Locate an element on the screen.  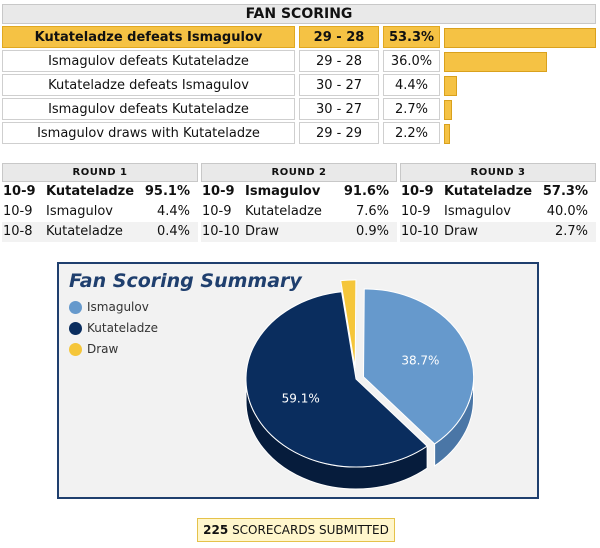
fan-scoring-header: FAN SCORING is located at coordinates (299, 14).